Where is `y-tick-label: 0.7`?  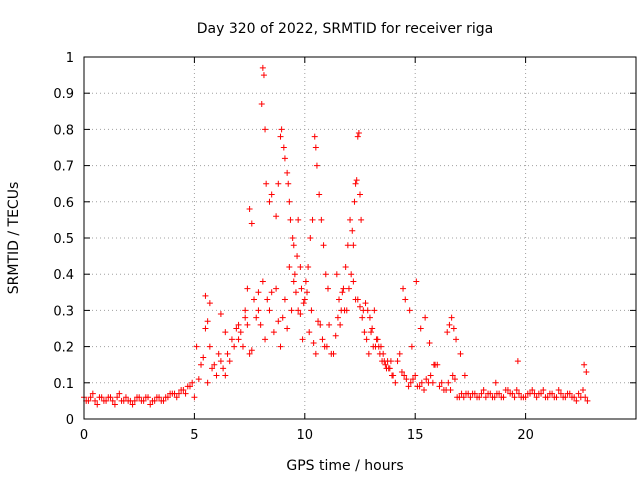
y-tick-label: 0.7 is located at coordinates (63, 167).